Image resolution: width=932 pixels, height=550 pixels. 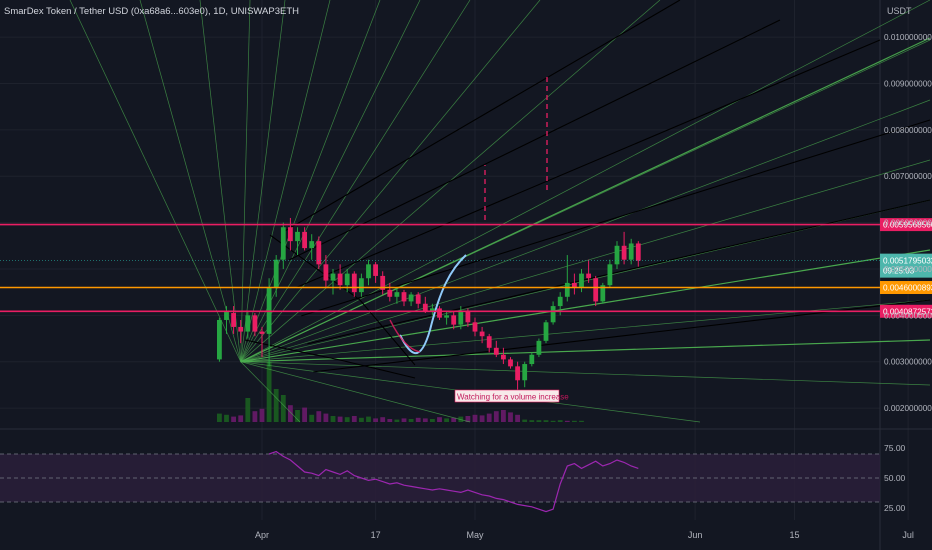 I want to click on time-tick-label: 15, so click(x=794, y=535).